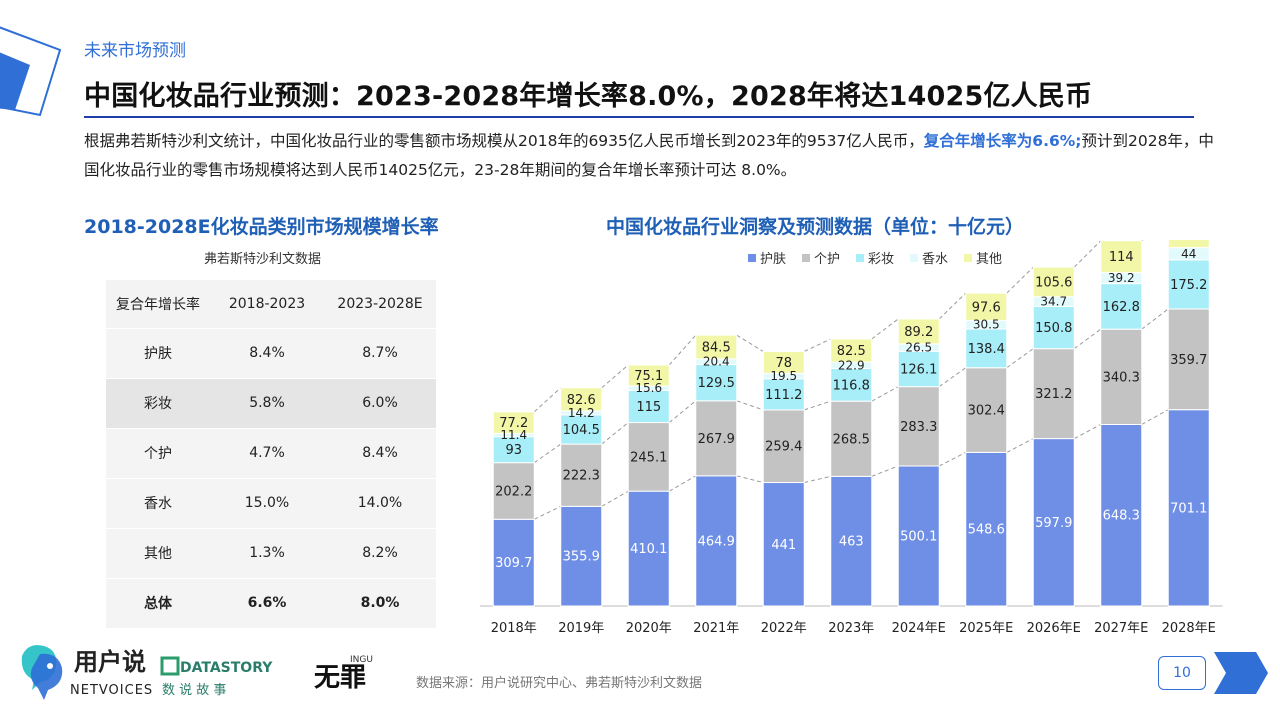 The width and height of the screenshot is (1280, 720). I want to click on data-label-4-5: 82.5, so click(851, 351).